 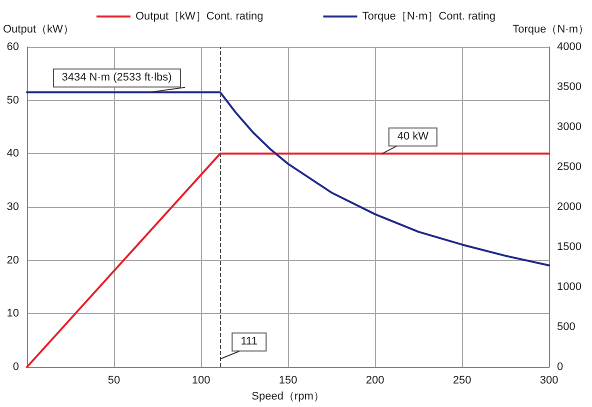 What do you see at coordinates (114, 380) in the screenshot?
I see `x-tick-label: 50` at bounding box center [114, 380].